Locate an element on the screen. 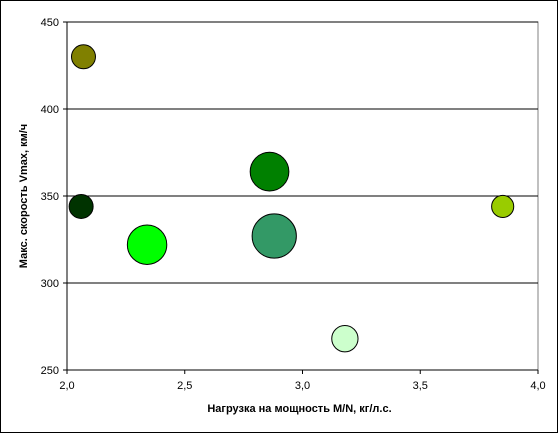 The image size is (558, 433). y-tick-label: 250 is located at coordinates (50, 371).